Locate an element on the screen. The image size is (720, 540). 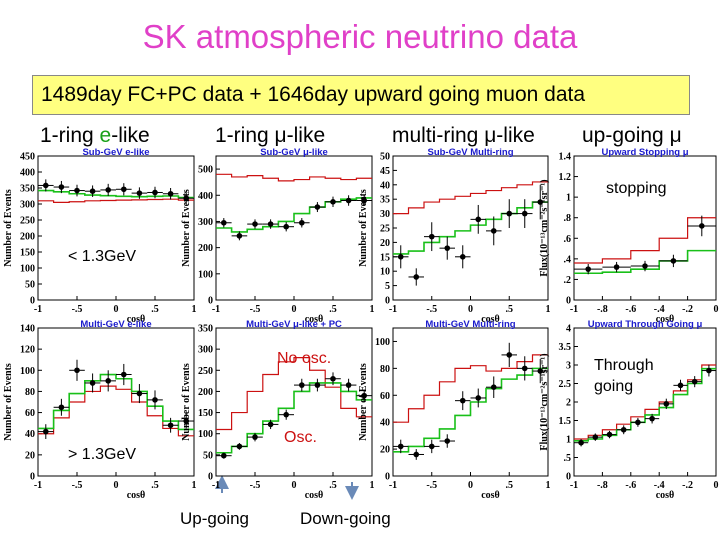
p23-ytick-label-2: 40 is located at coordinates (385, 423).